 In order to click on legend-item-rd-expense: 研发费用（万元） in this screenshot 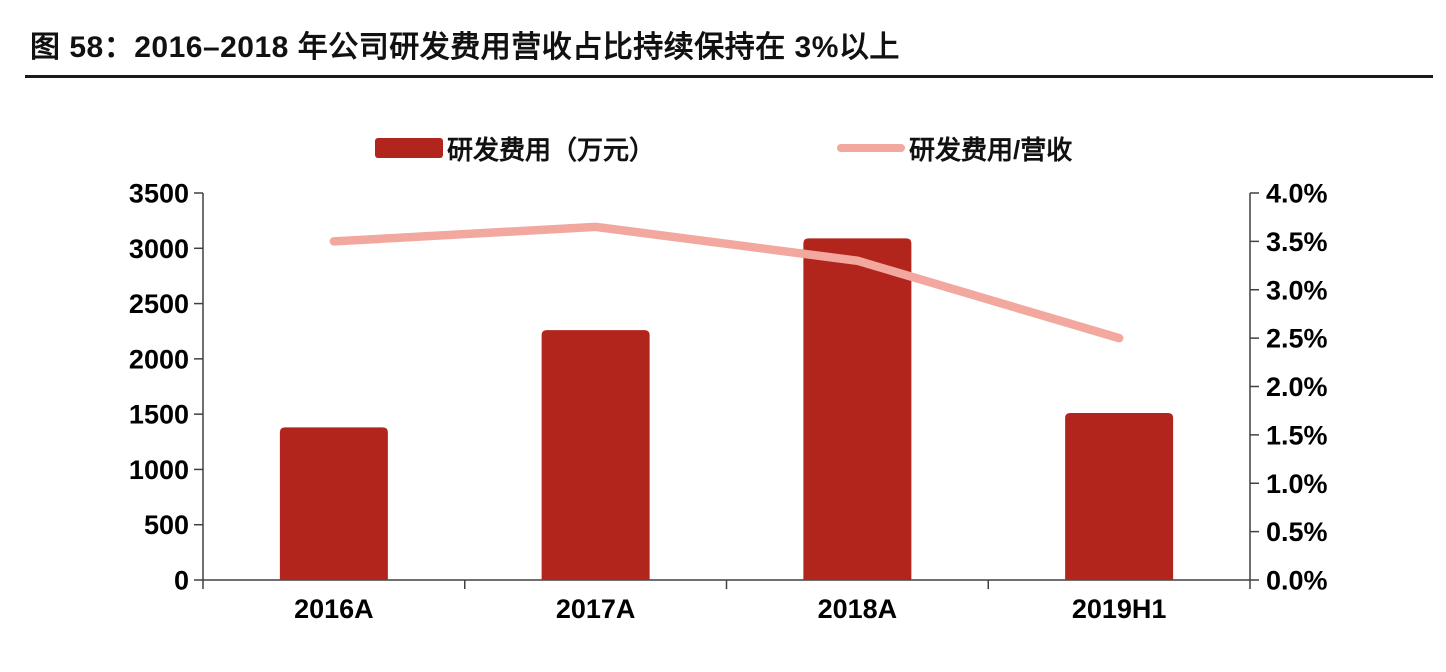, I will do `click(515, 149)`.